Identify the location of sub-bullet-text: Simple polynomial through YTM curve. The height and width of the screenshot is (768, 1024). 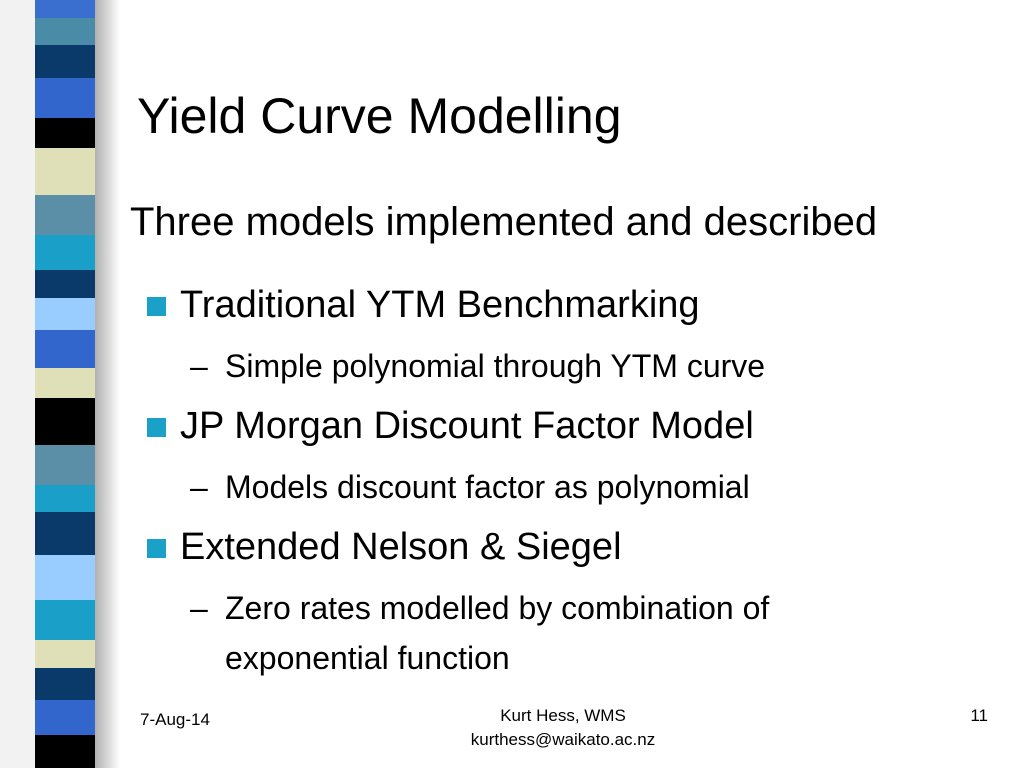
(495, 366).